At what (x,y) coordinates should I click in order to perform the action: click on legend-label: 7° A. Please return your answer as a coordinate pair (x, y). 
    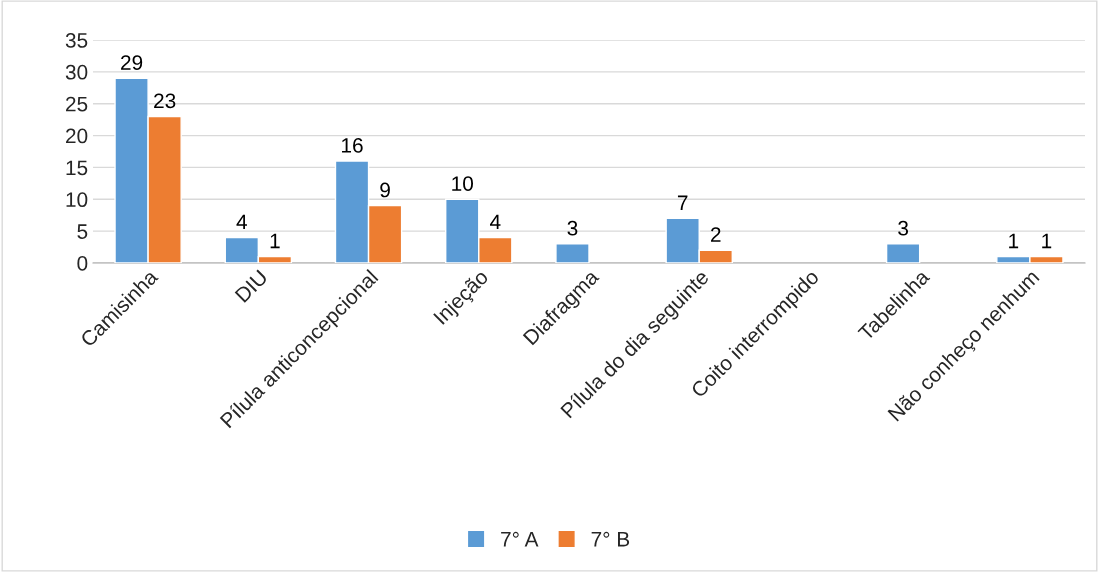
    Looking at the image, I should click on (520, 539).